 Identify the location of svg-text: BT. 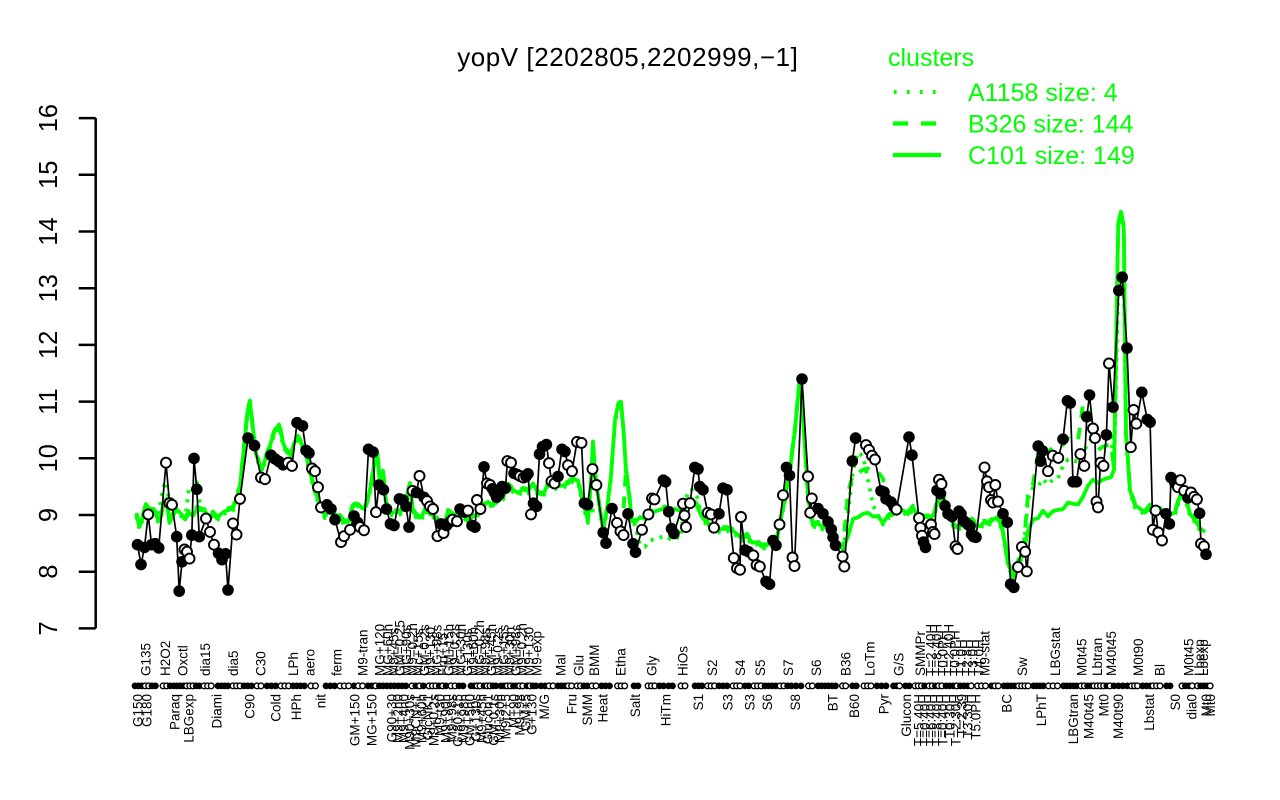
(833, 702).